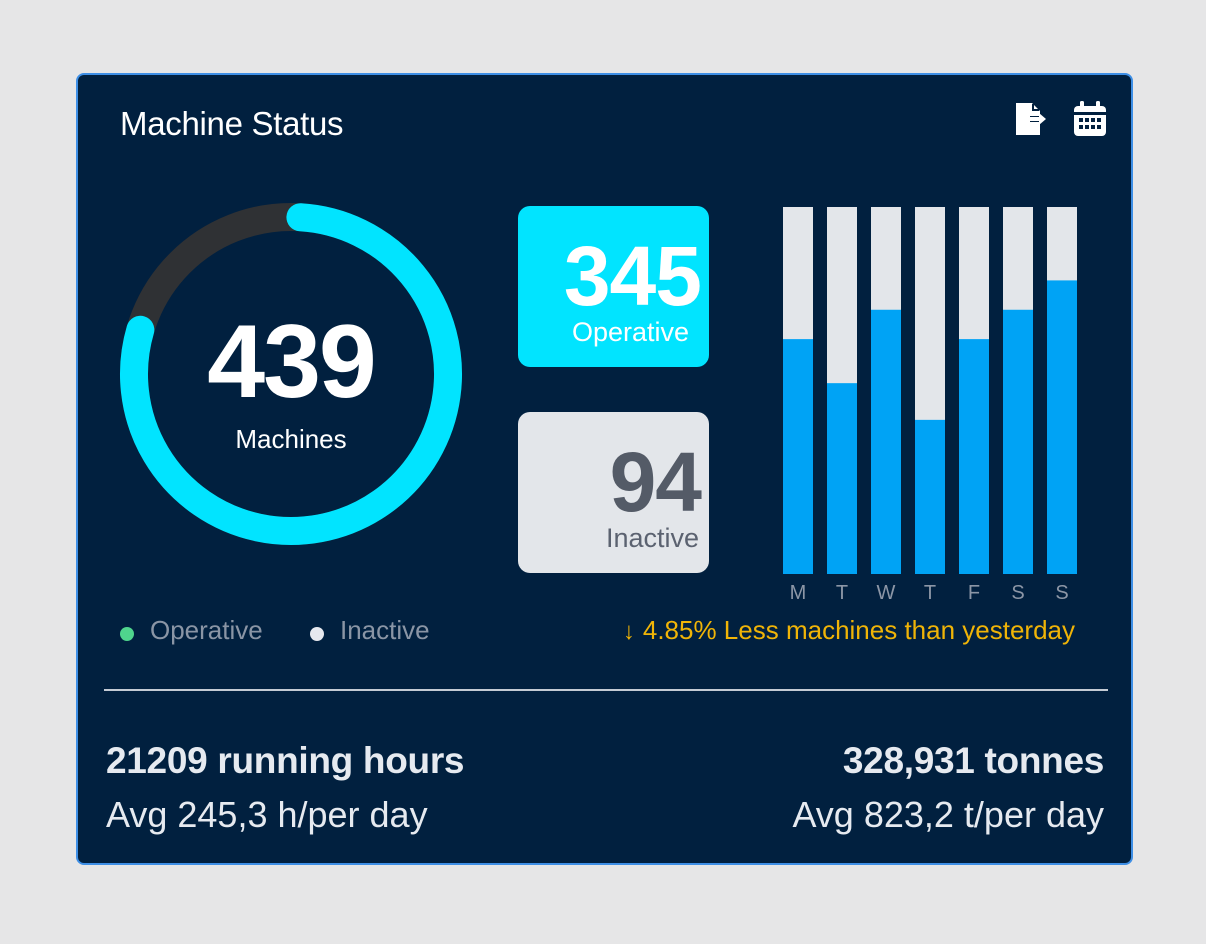 Image resolution: width=1206 pixels, height=944 pixels. What do you see at coordinates (858, 630) in the screenshot?
I see `change-text: 4.85% Less machines than yesterday` at bounding box center [858, 630].